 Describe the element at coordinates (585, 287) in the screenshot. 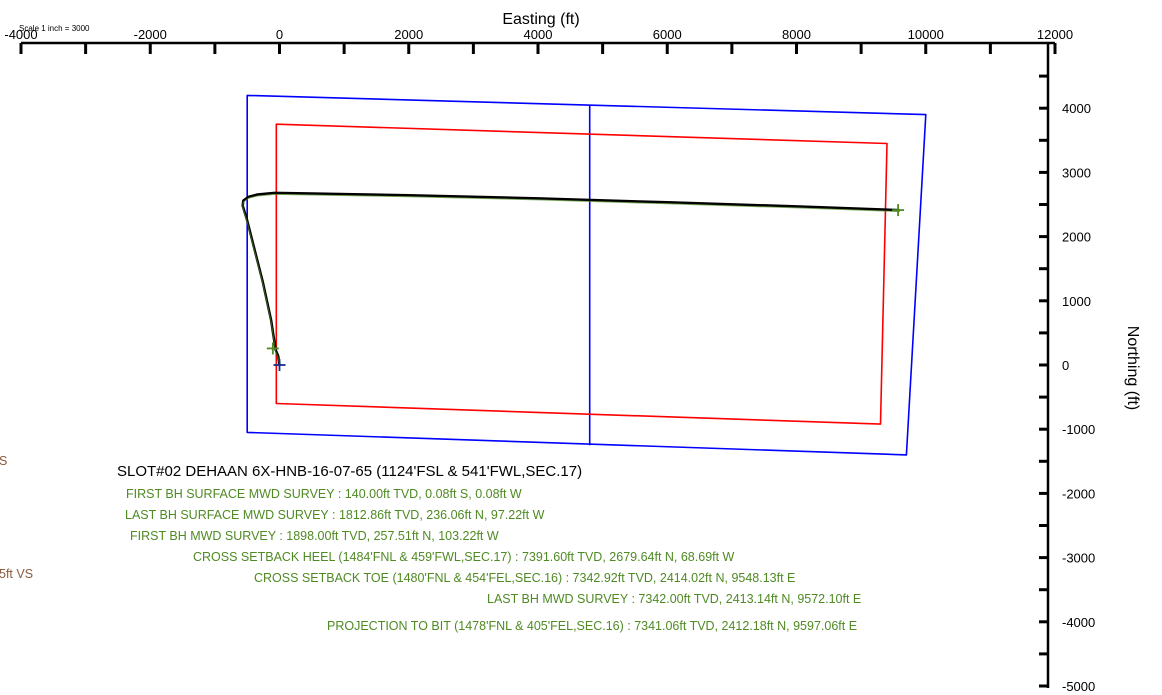

I see `markers-layer` at that location.